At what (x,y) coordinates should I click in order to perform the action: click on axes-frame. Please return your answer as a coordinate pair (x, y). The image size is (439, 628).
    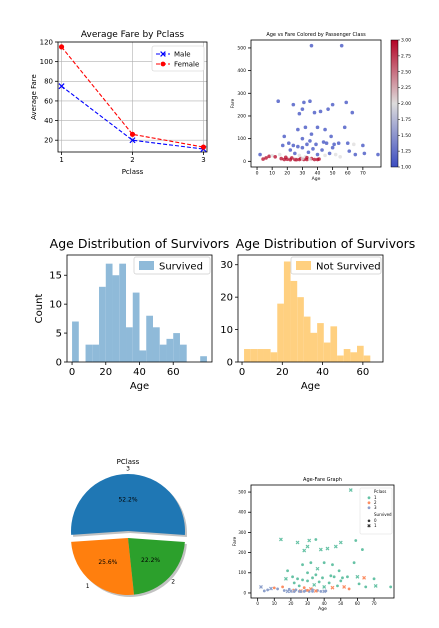
    Looking at the image, I should click on (139, 308).